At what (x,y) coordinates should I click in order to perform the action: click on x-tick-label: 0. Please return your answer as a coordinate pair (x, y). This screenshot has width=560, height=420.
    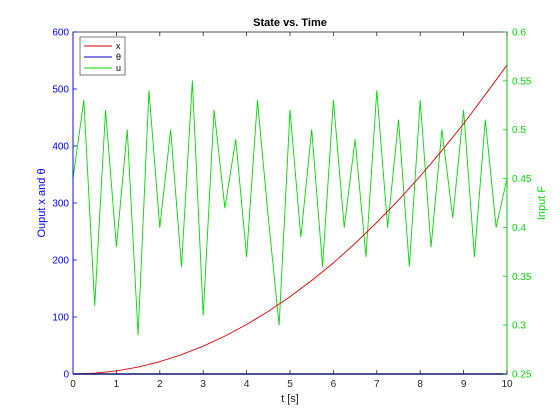
    Looking at the image, I should click on (73, 384).